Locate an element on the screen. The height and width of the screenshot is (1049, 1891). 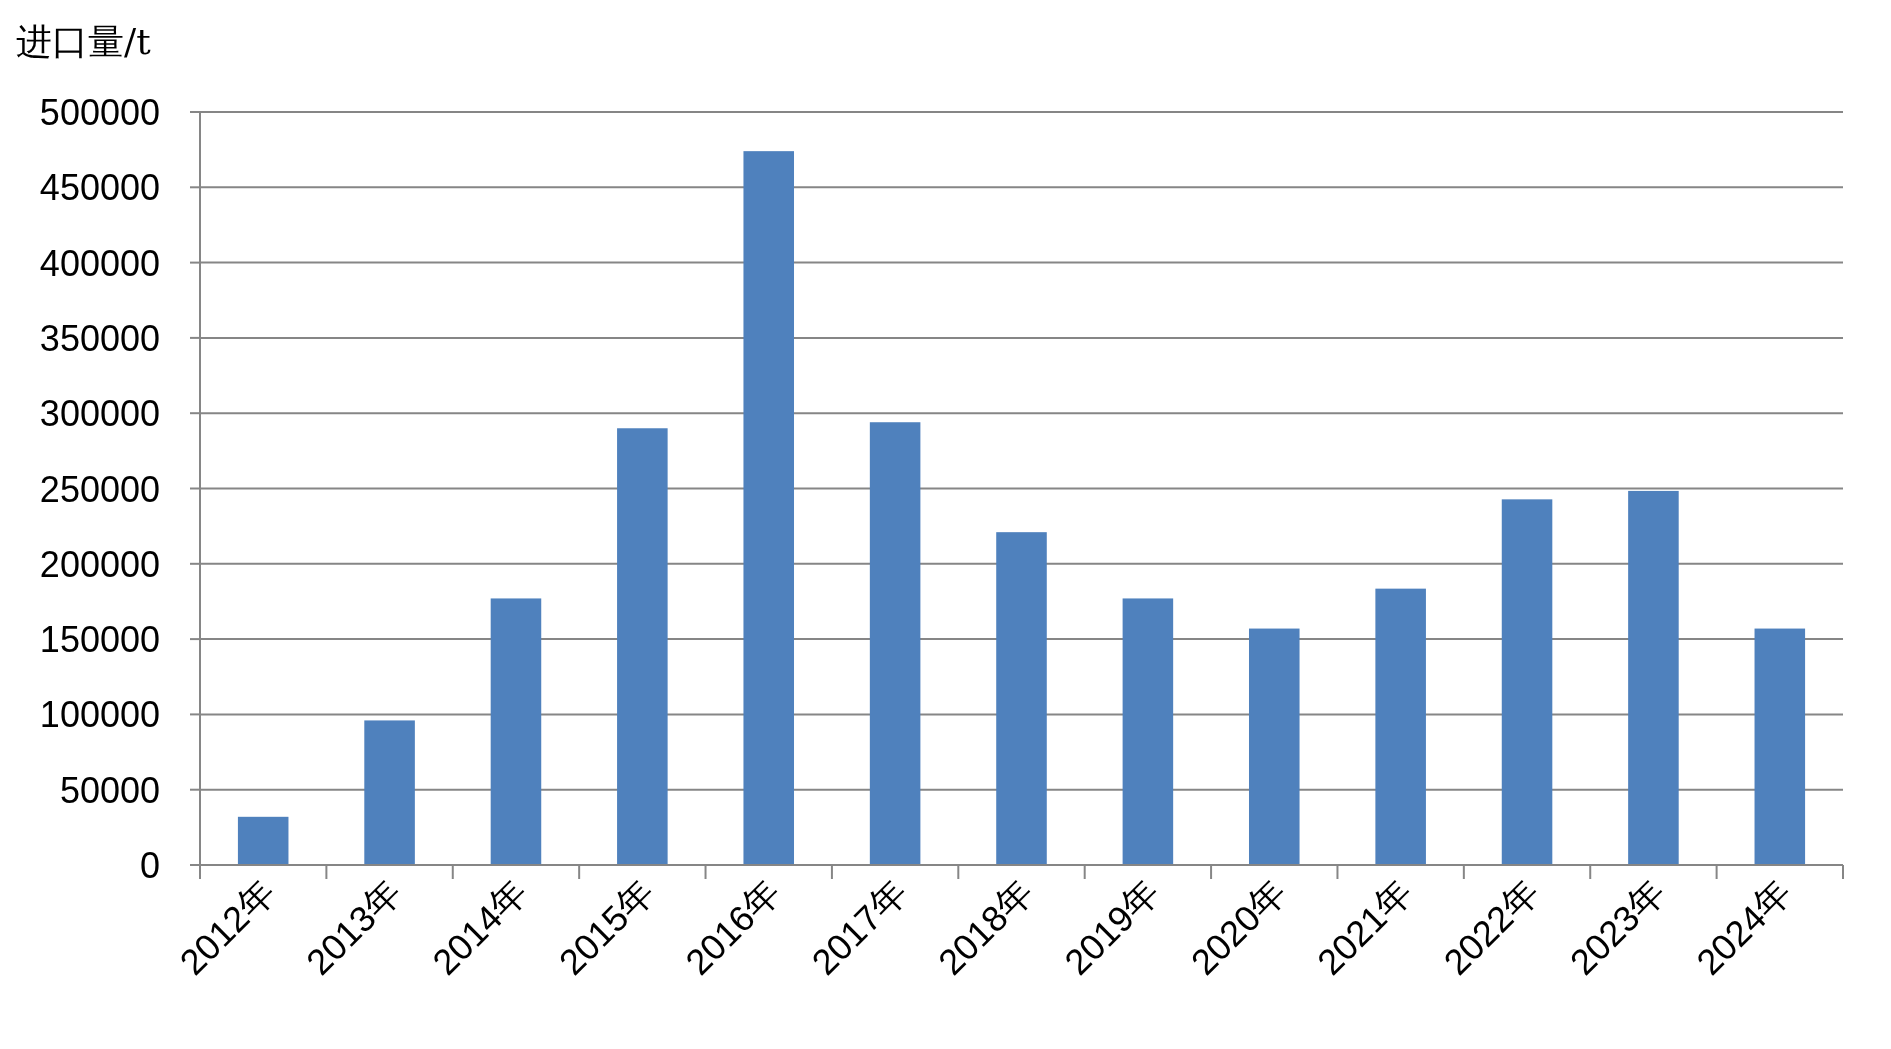
y-tick-label: 300000 is located at coordinates (99, 414).